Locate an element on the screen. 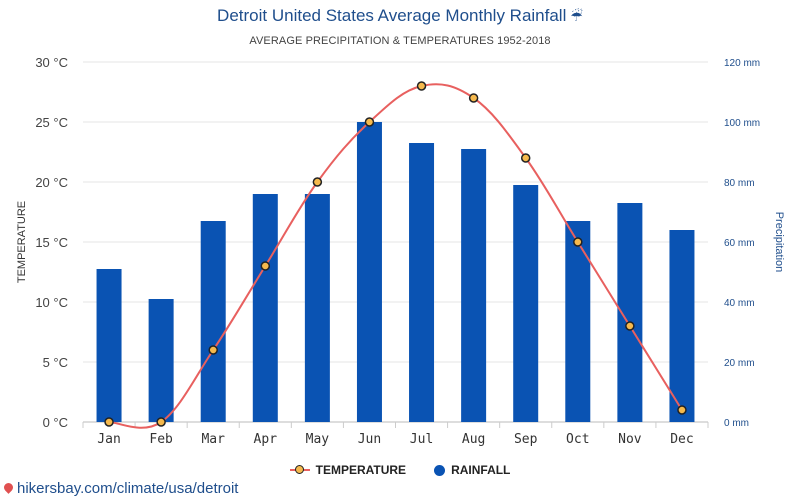 Image resolution: width=800 pixels, height=500 pixels. y-left-tick-label: 25 °C is located at coordinates (51, 122).